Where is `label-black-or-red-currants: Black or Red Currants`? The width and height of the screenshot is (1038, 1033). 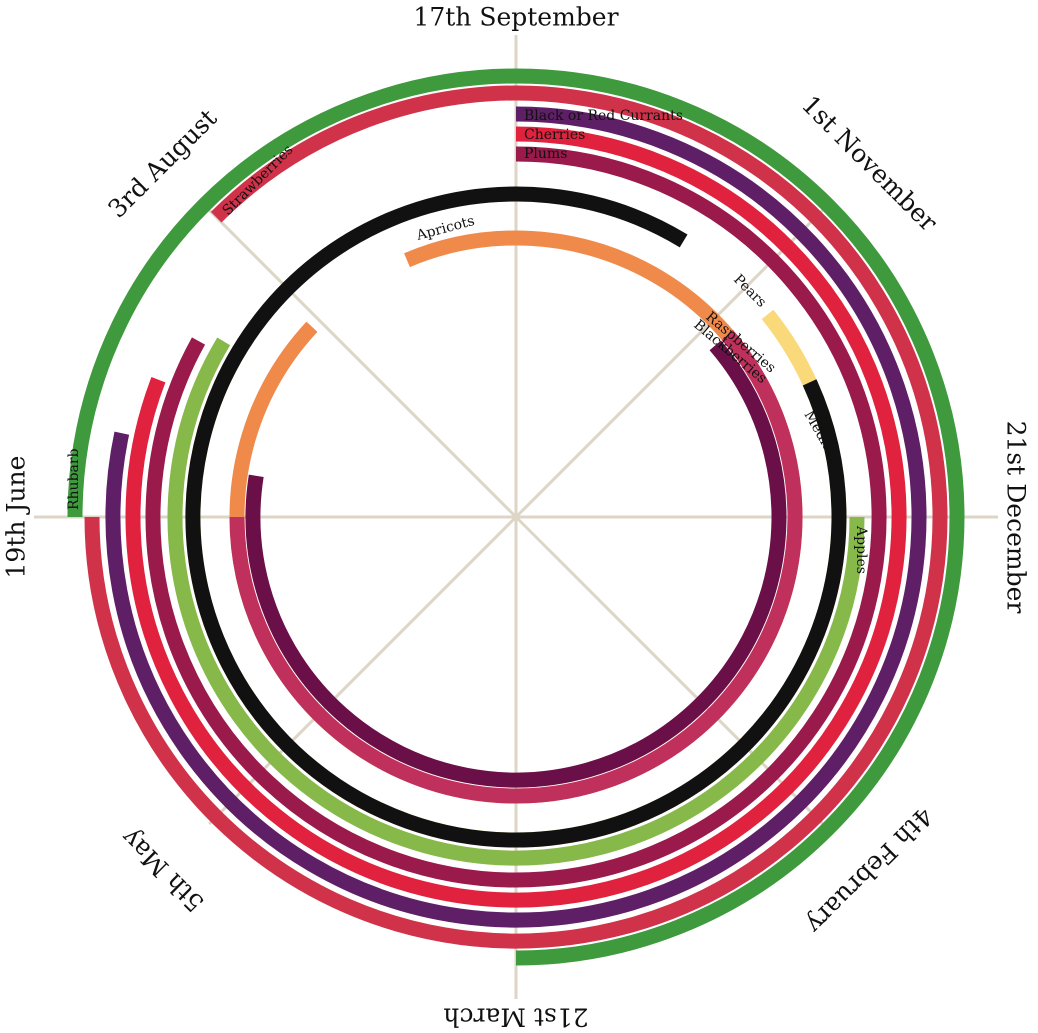
label-black-or-red-currants: Black or Red Currants is located at coordinates (603, 116).